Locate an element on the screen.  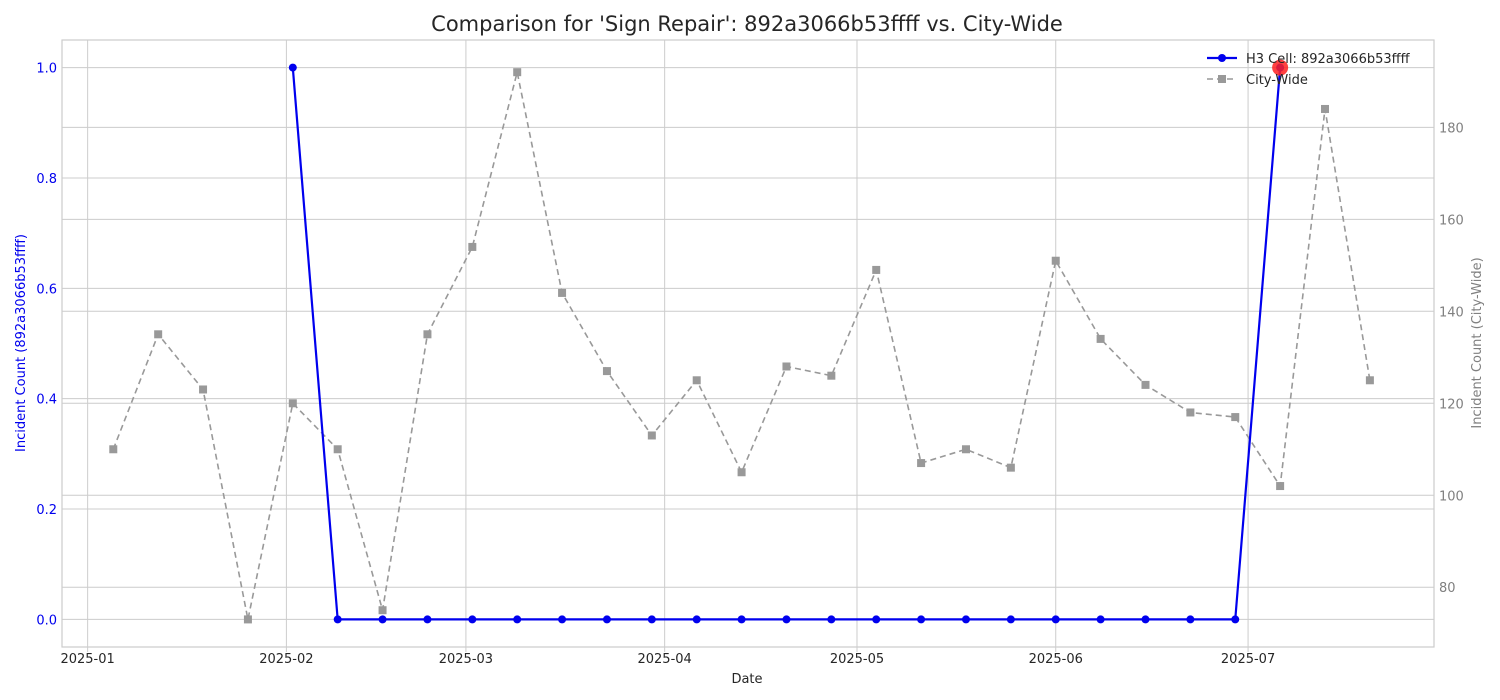
y-axis-label-right: Incident Count (City-Wide) is located at coordinates (1477, 342).